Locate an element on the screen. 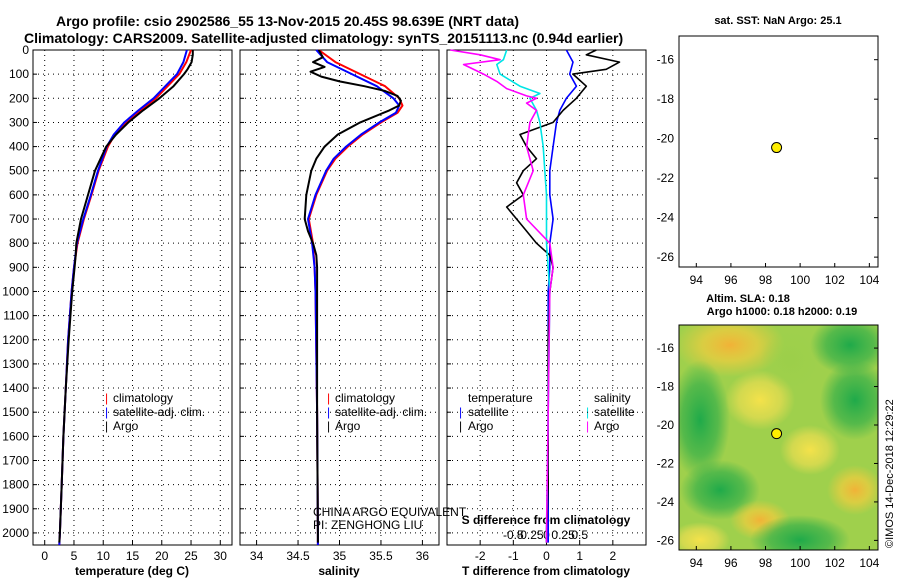  depth-tick-label: 500 is located at coordinates (19, 171).